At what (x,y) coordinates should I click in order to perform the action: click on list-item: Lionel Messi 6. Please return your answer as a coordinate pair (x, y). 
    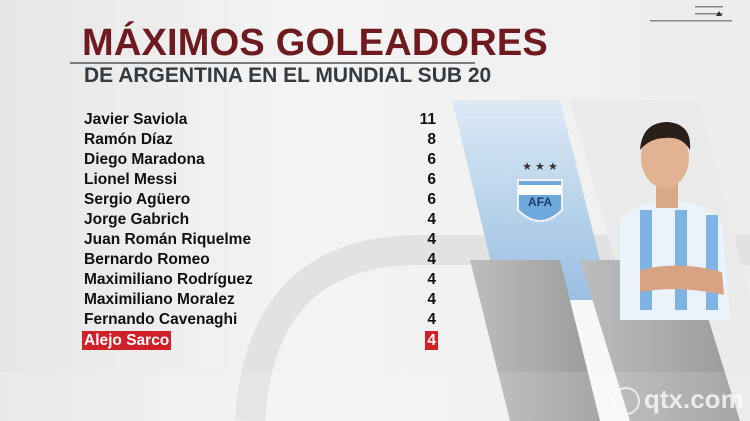
    Looking at the image, I should click on (260, 180).